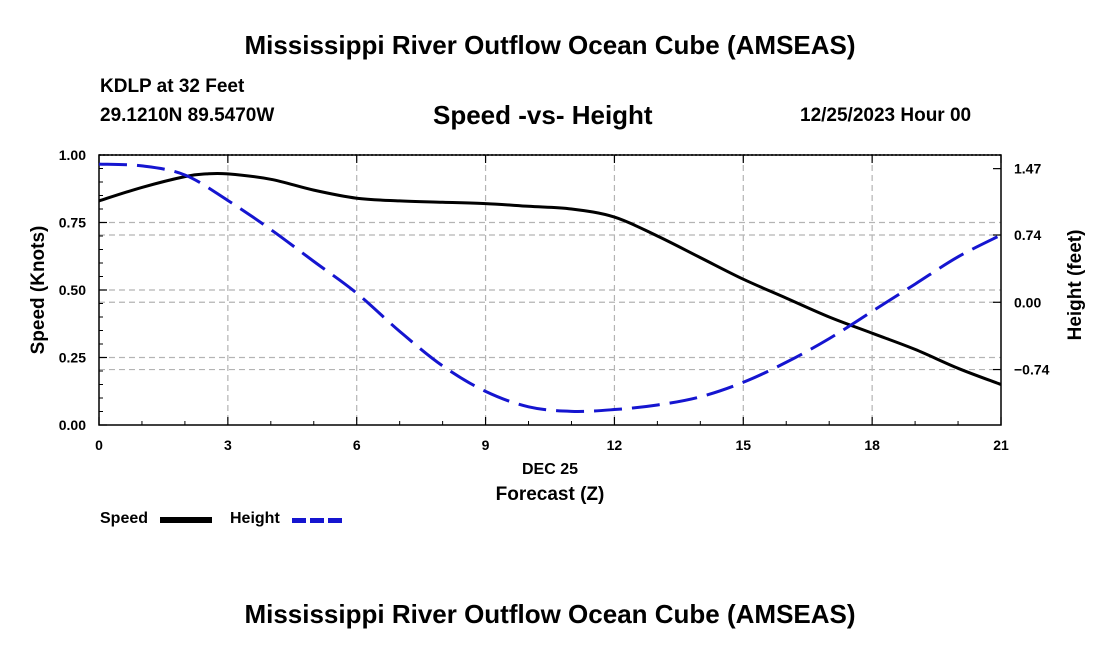 Image resolution: width=1100 pixels, height=650 pixels. What do you see at coordinates (550, 494) in the screenshot?
I see `x-axis-label: Forecast (Z)` at bounding box center [550, 494].